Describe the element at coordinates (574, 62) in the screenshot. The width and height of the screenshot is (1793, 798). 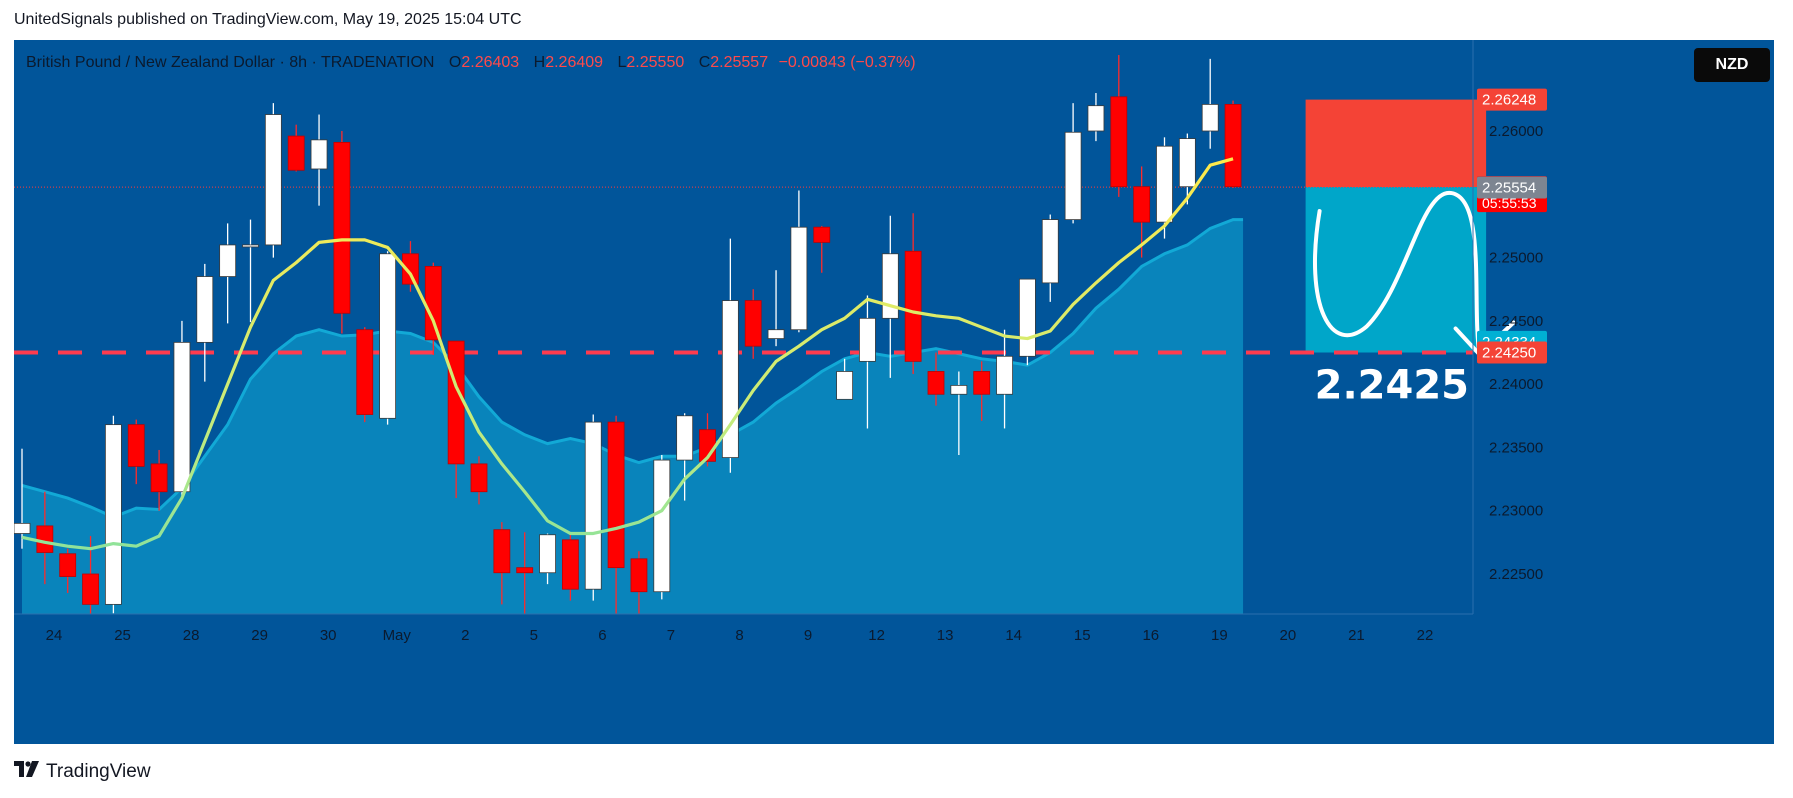
I see `high-value: 2.26409` at that location.